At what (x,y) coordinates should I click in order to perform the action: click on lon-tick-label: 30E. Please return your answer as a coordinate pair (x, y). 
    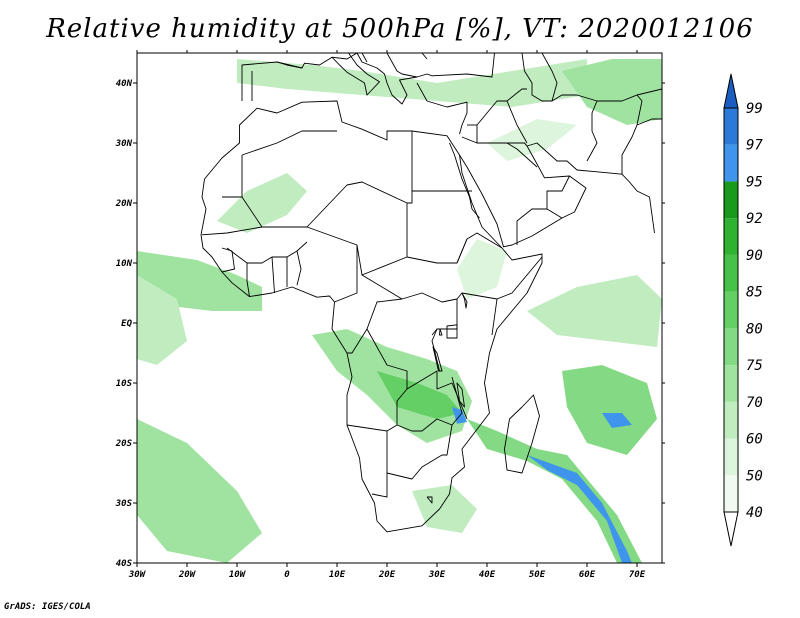
    Looking at the image, I should click on (437, 575).